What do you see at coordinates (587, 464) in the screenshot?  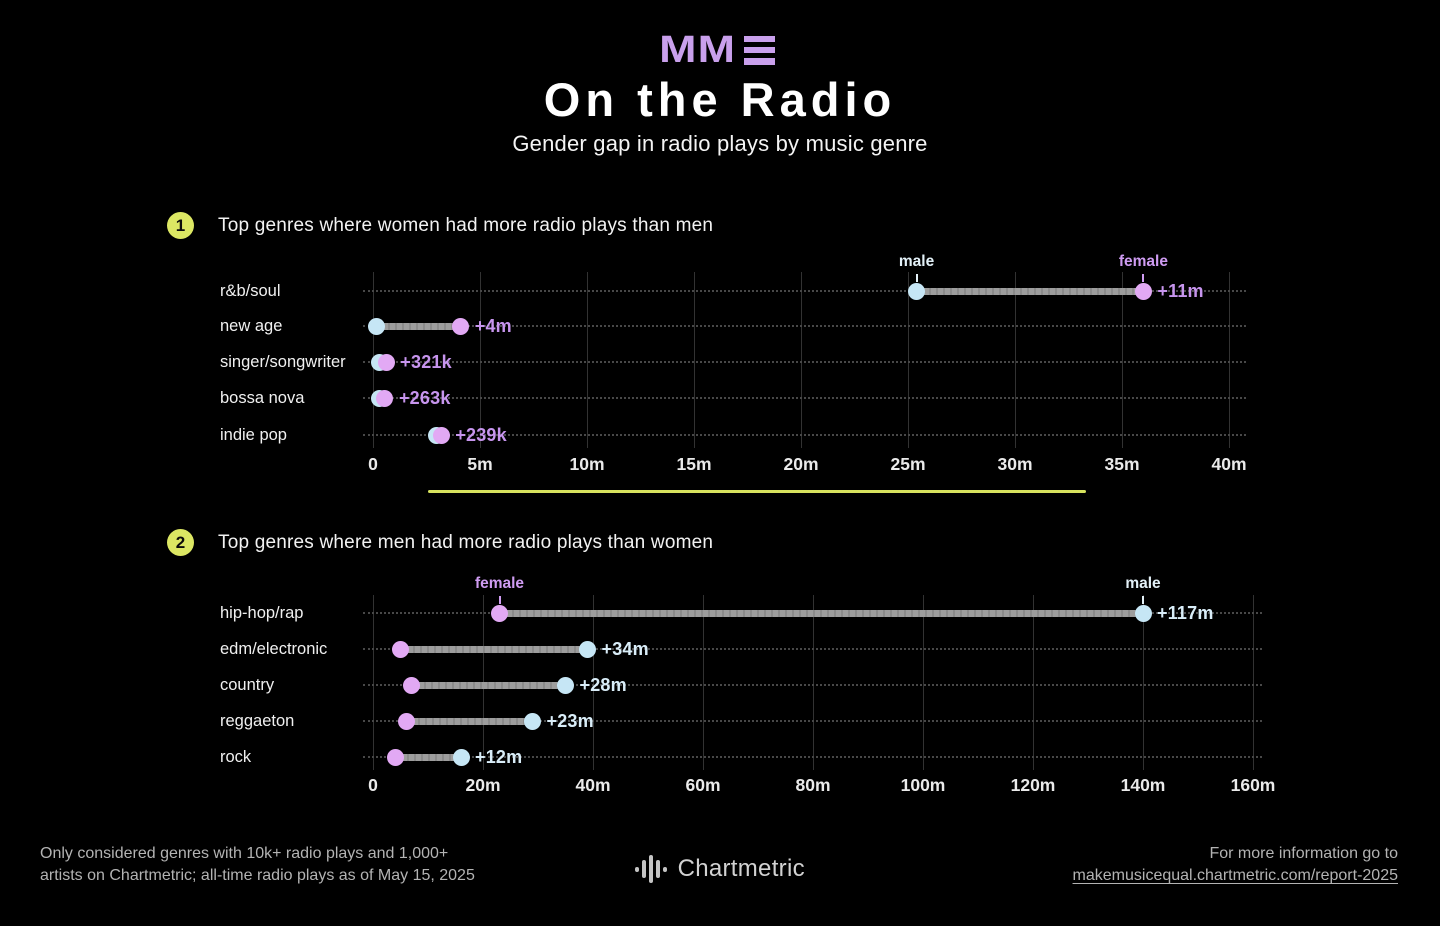 I see `axis-tick-label: 10m` at bounding box center [587, 464].